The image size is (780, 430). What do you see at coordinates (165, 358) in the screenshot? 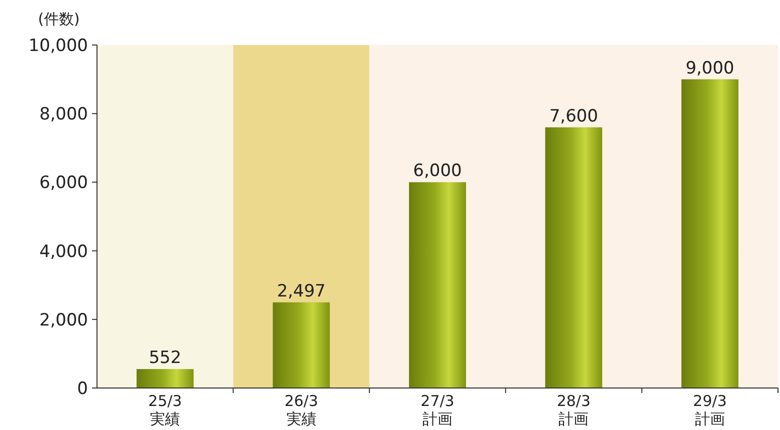
I see `data-label: 552` at bounding box center [165, 358].